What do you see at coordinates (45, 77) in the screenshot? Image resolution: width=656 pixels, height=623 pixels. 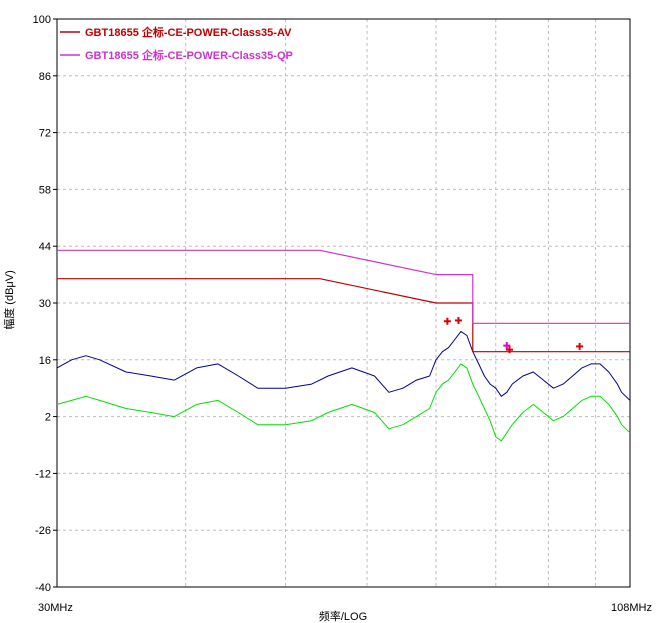 I see `y-tick-label: 86` at bounding box center [45, 77].